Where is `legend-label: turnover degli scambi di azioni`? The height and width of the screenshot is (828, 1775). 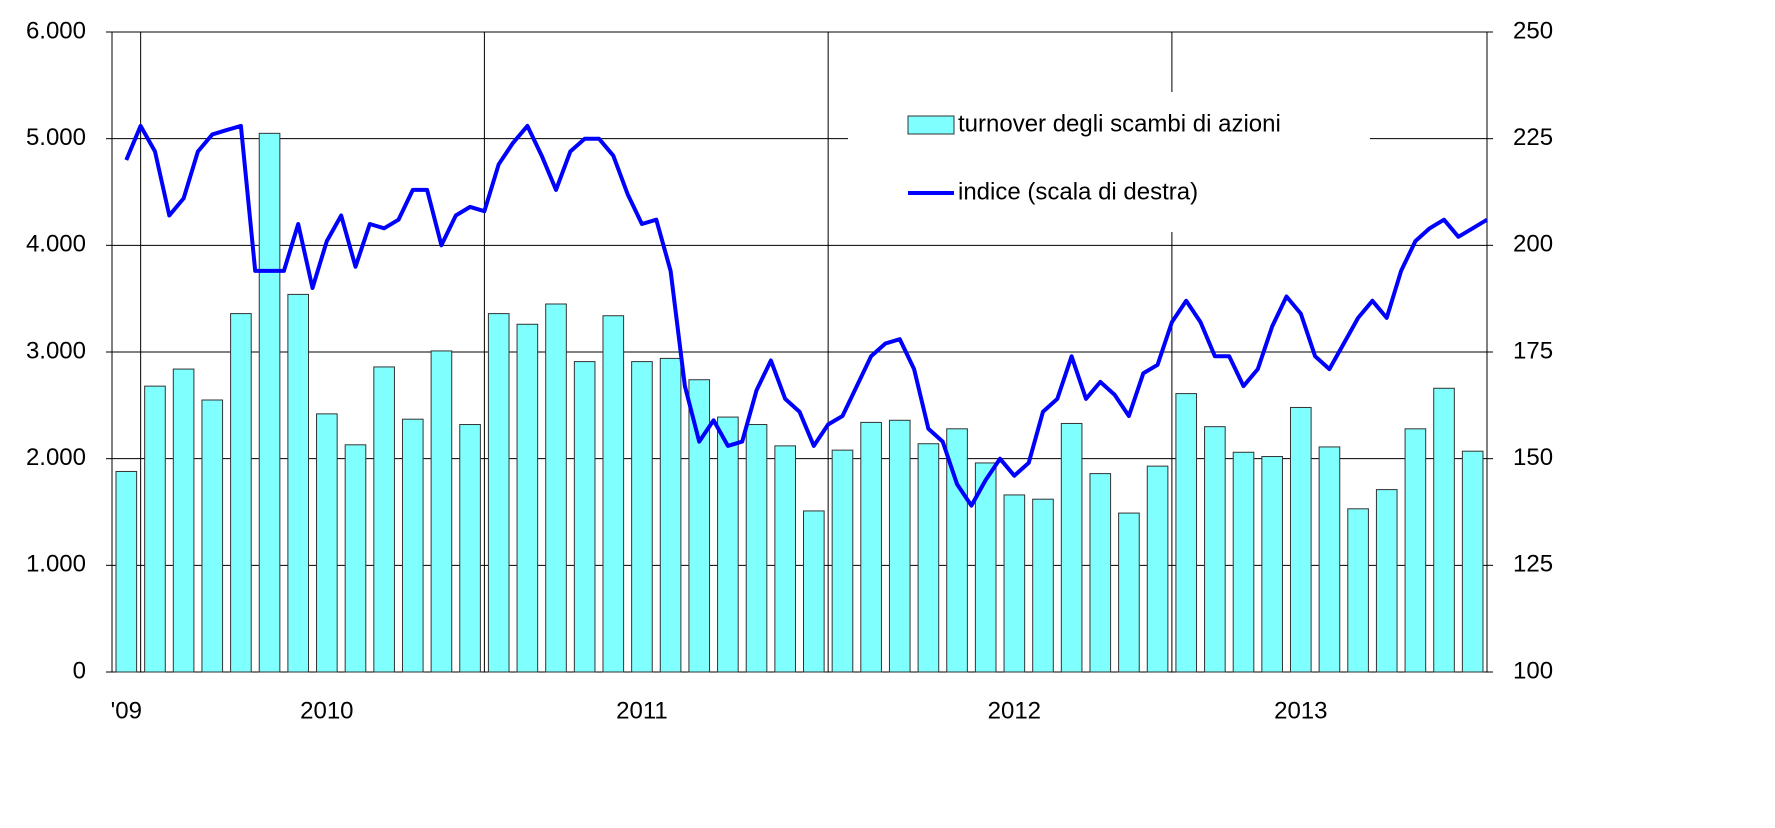
legend-label: turnover degli scambi di azioni is located at coordinates (1119, 123).